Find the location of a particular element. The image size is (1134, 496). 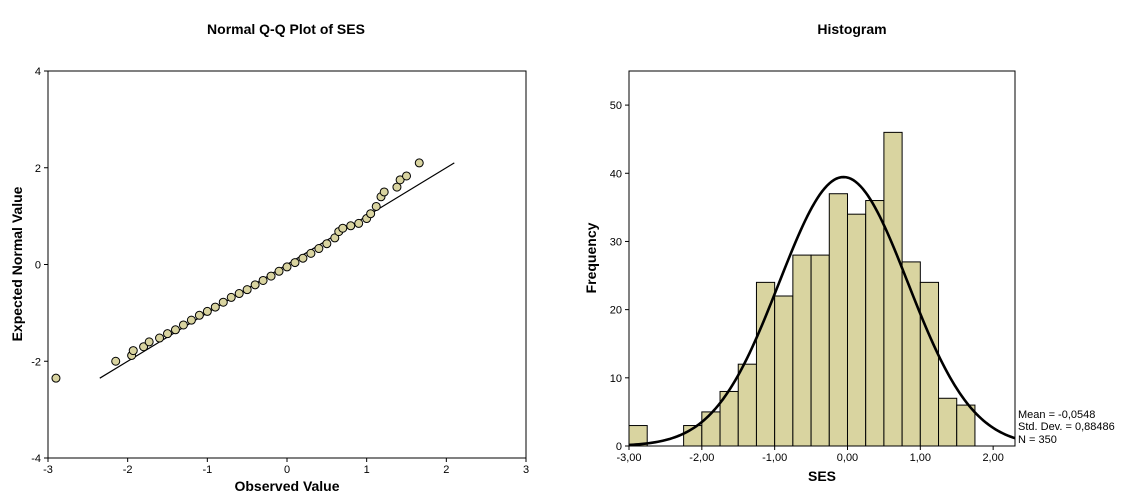

qq-y-tick-label: 2 is located at coordinates (38, 169).